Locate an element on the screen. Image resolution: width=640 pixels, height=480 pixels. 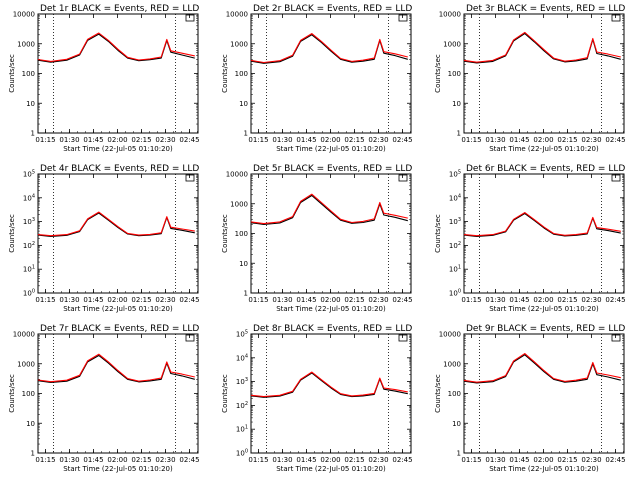
chart-title: Det 4r BLACK = Events, RED = LLD is located at coordinates (119, 169).